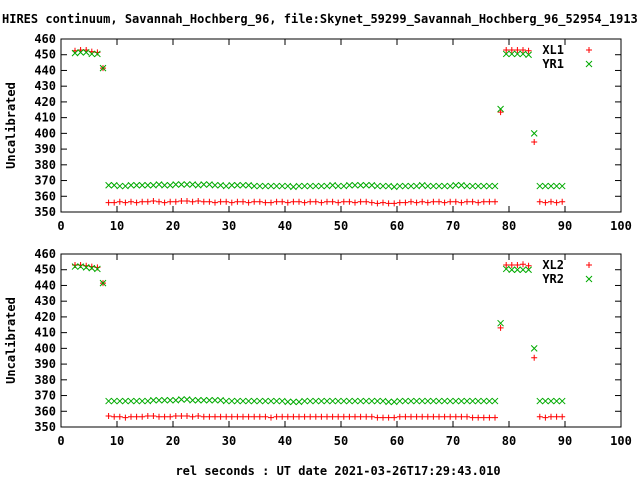 The image size is (640, 480). What do you see at coordinates (45, 55) in the screenshot?
I see `panel-1-y-tick-label: 450` at bounding box center [45, 55].